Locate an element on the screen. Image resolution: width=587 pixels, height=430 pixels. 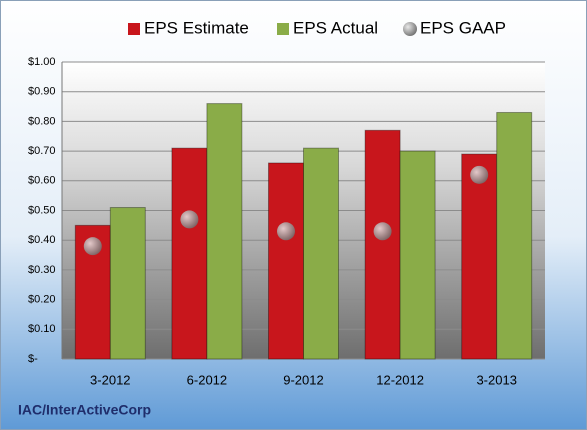
legend-label: EPS Estimate is located at coordinates (196, 27).